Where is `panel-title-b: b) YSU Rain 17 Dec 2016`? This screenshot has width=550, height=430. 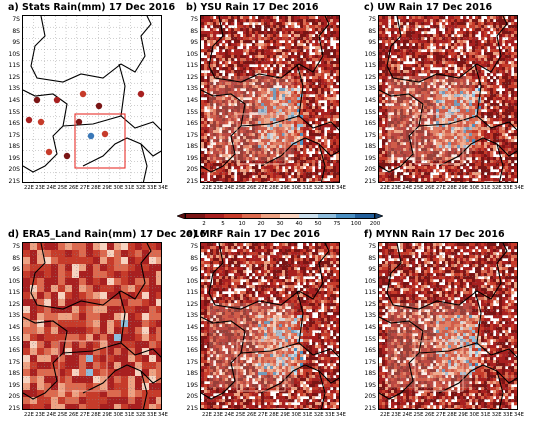 panel-title-b: b) YSU Rain 17 Dec 2016 is located at coordinates (252, 7).